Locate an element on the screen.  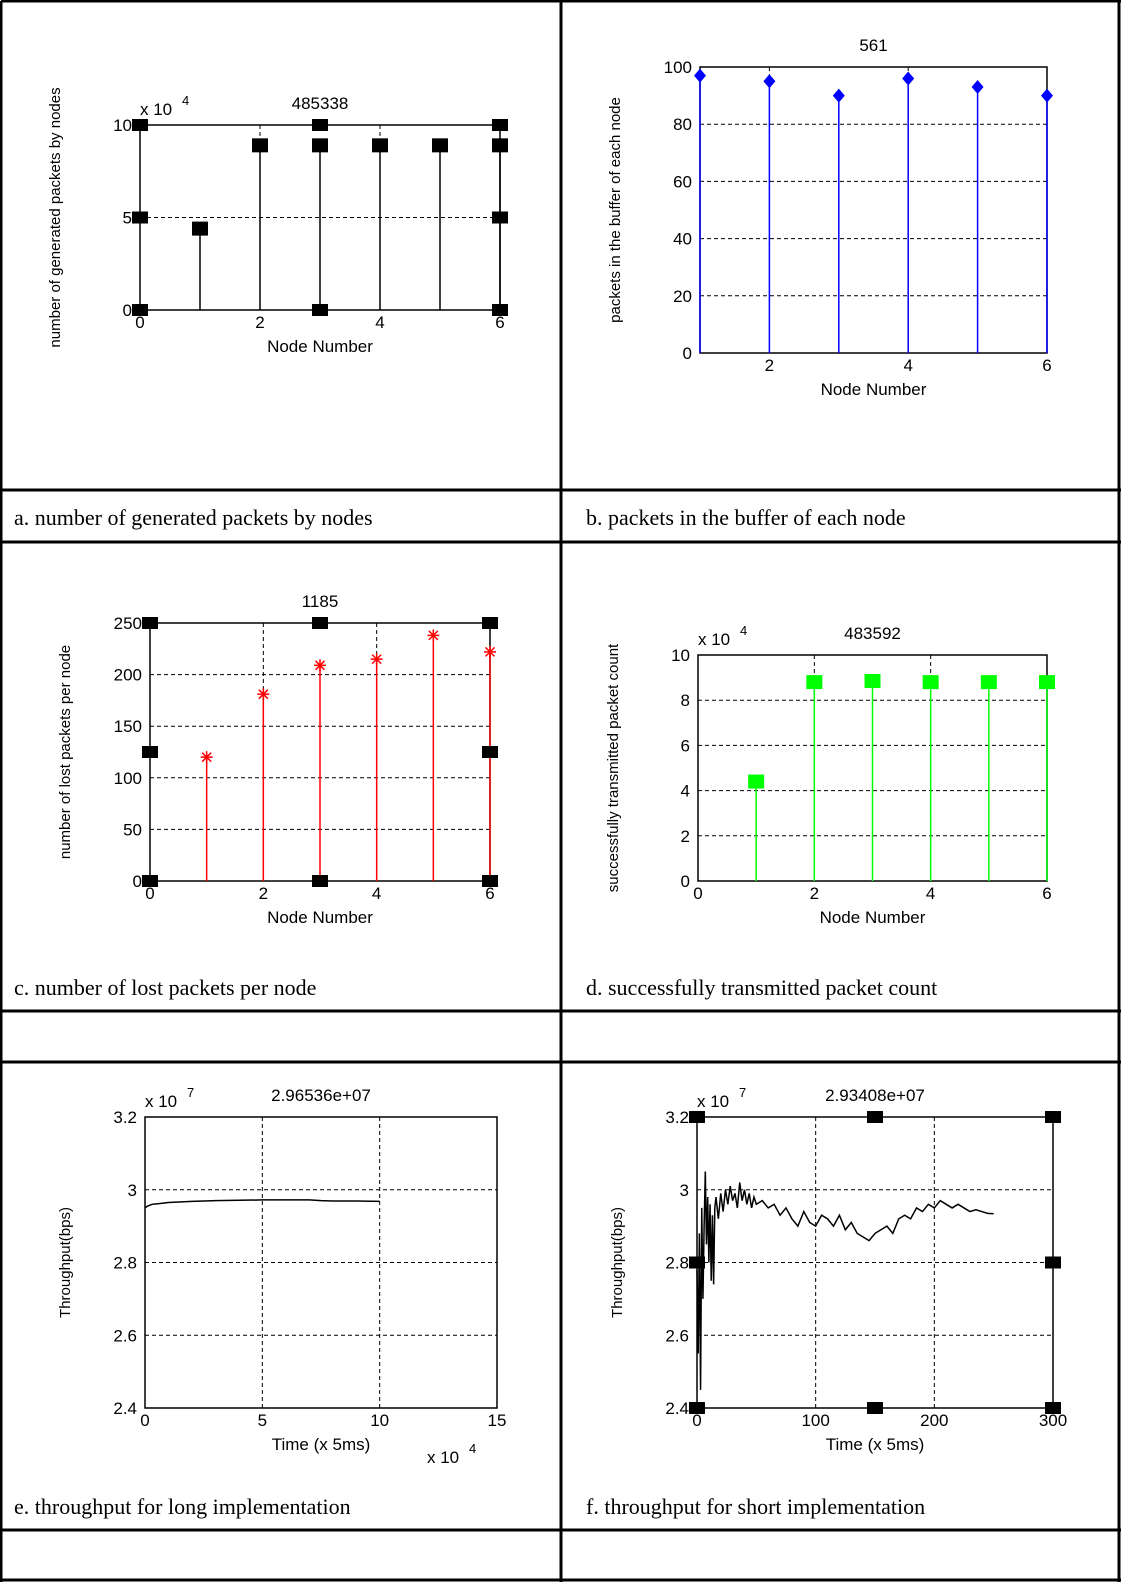
y-tick-label: 80 is located at coordinates (682, 124).